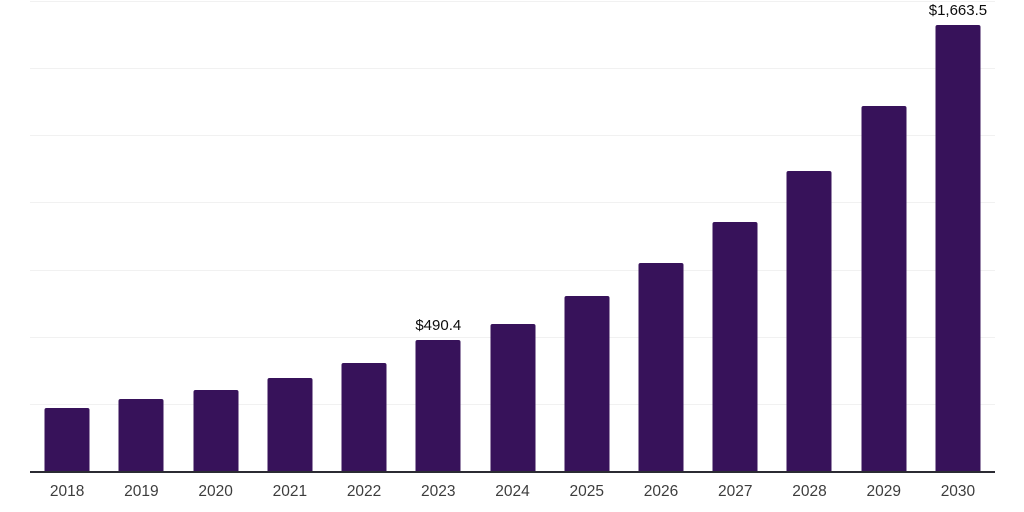 Image resolution: width=1024 pixels, height=512 pixels. What do you see at coordinates (735, 491) in the screenshot?
I see `x-tick-label-2027: 2027` at bounding box center [735, 491].